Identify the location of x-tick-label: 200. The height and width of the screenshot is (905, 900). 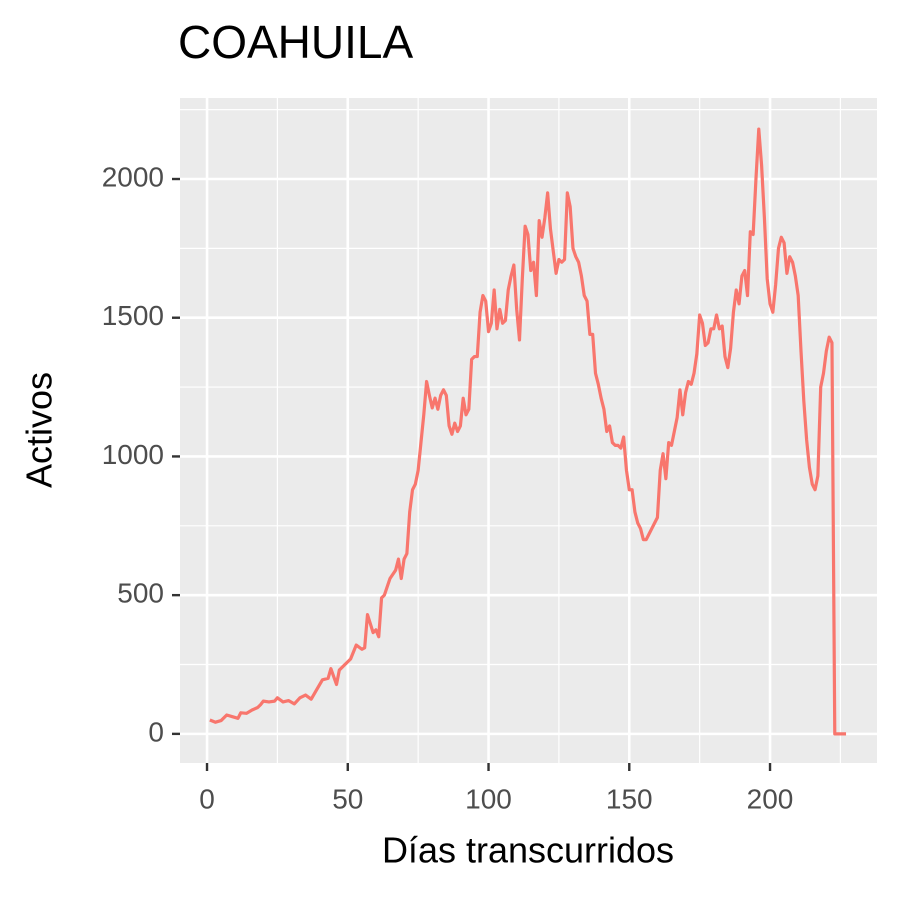
(770, 798).